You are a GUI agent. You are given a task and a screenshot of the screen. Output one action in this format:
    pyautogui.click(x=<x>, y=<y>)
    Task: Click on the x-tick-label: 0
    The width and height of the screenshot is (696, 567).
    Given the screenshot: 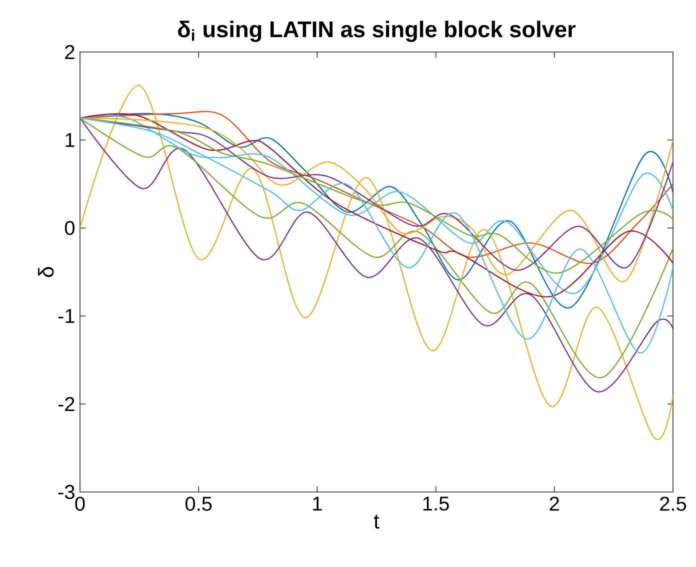 What is the action you would take?
    pyautogui.click(x=80, y=503)
    